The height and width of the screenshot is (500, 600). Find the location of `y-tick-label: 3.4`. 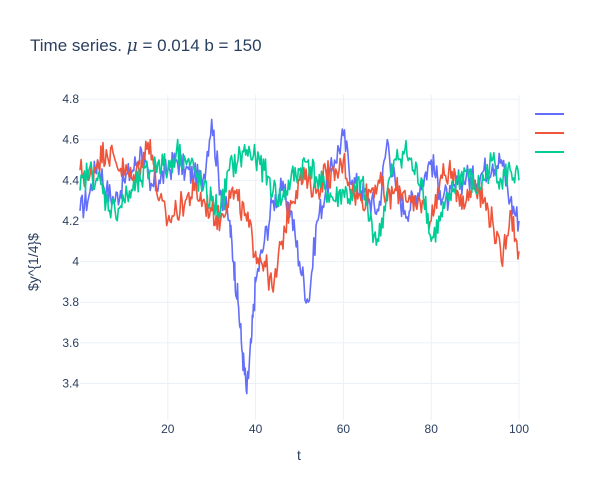

y-tick-label: 3.4 is located at coordinates (70, 383).